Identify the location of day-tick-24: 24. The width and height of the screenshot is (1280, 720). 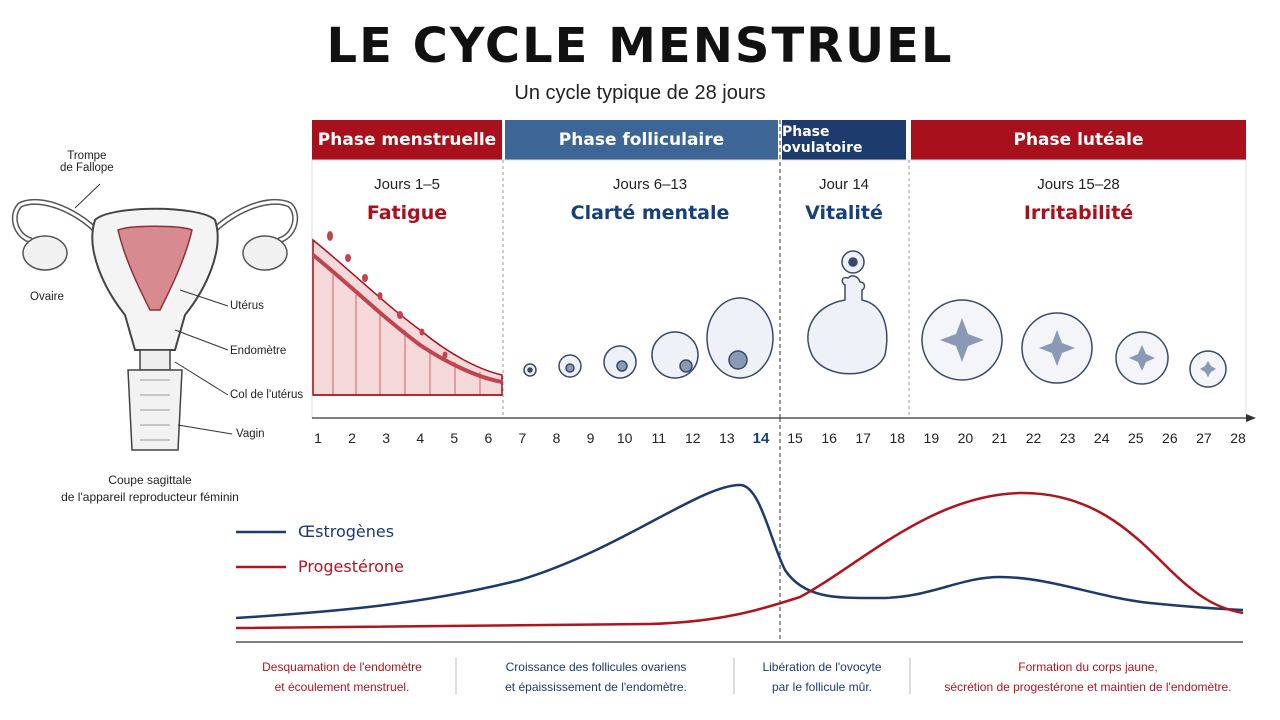
(1101, 438).